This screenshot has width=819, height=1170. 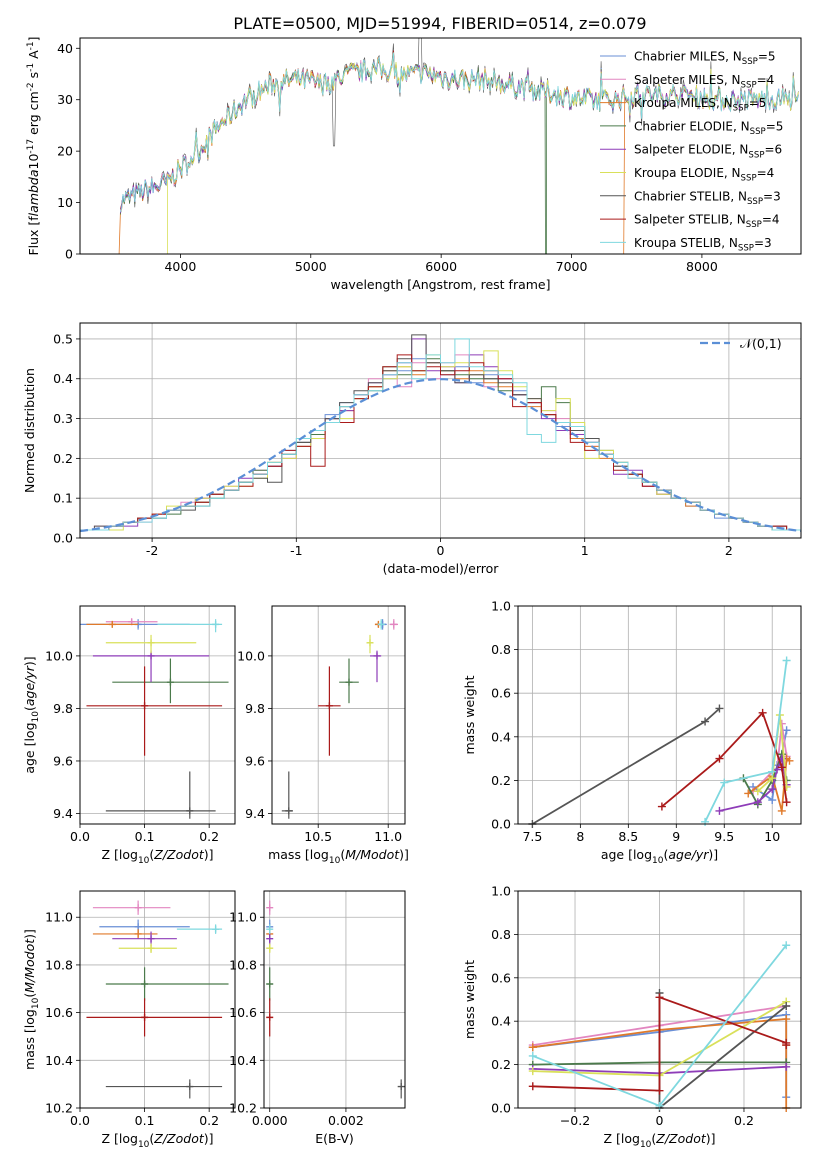 What do you see at coordinates (65, 99) in the screenshot?
I see `y-tick-label: 30` at bounding box center [65, 99].